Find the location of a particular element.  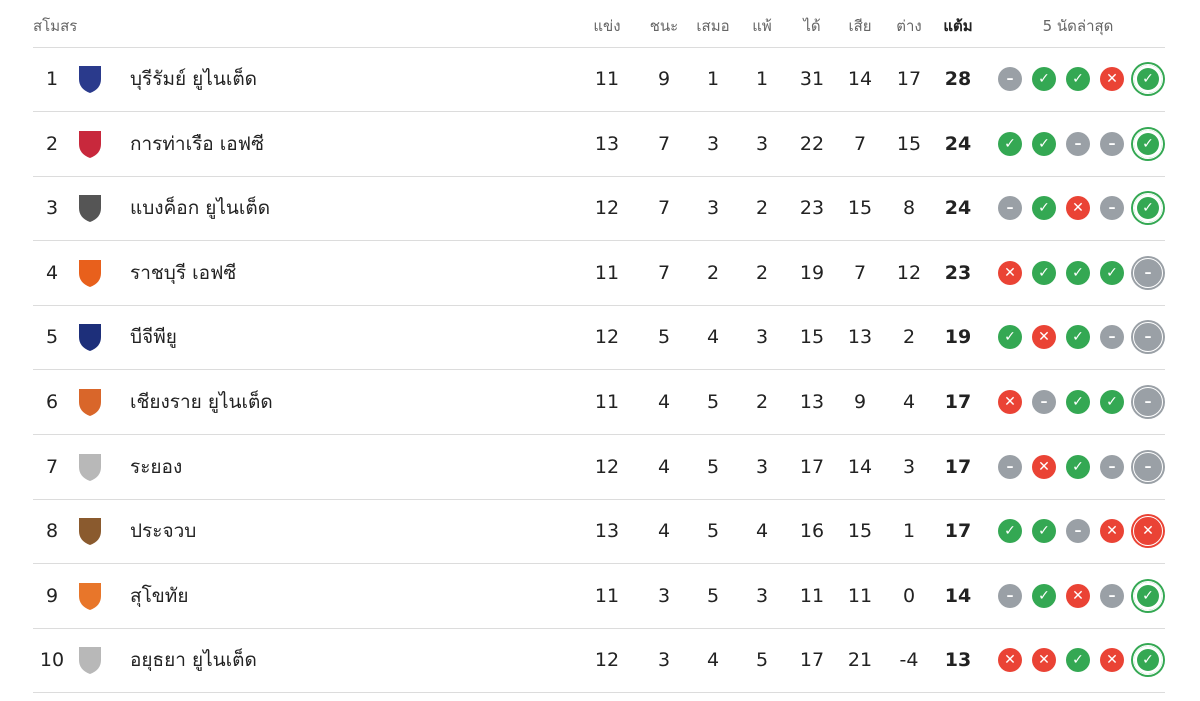

won: 9 is located at coordinates (664, 79).